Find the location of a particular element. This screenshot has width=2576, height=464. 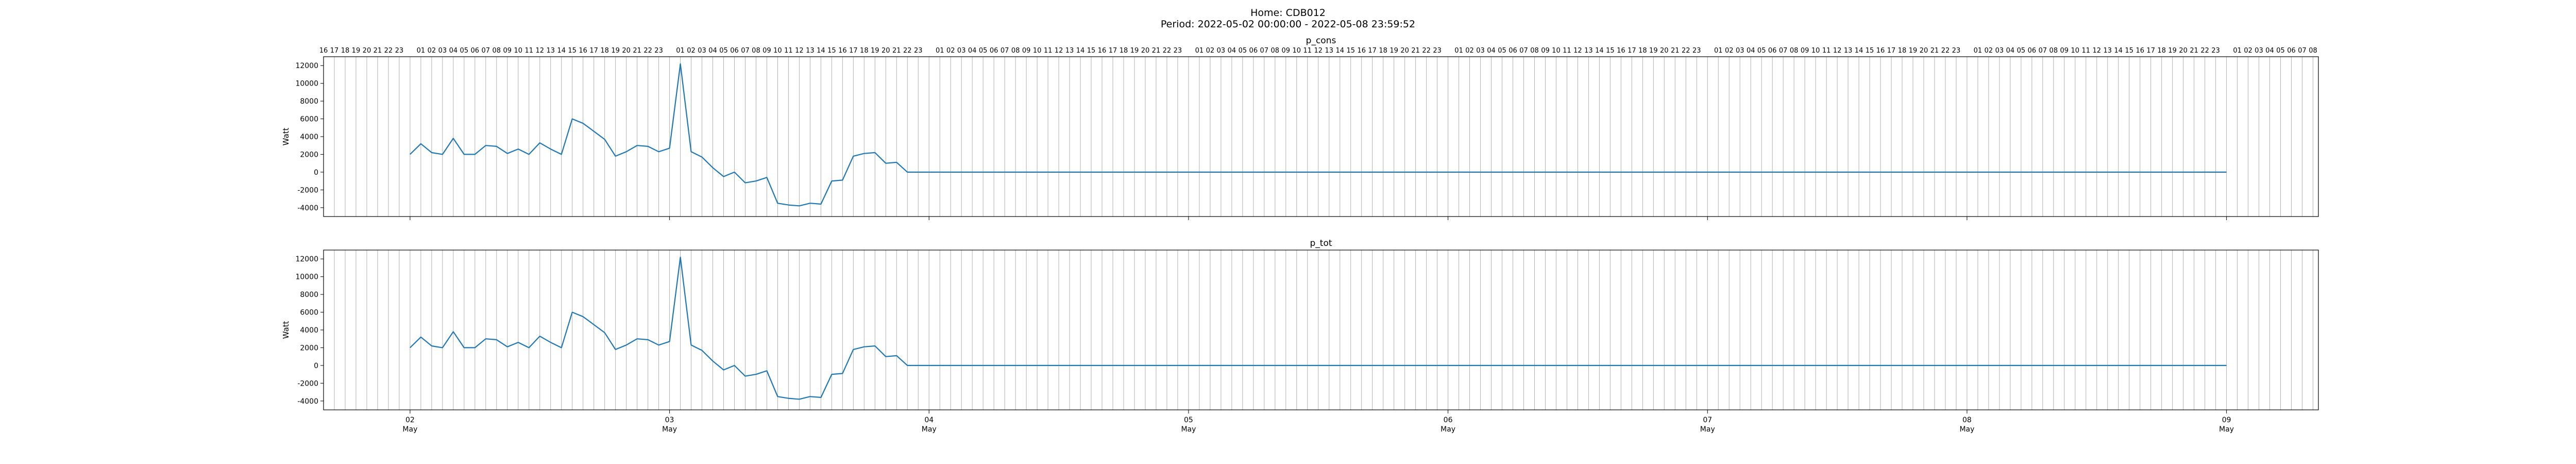

x-tick-label-day: 05 is located at coordinates (1188, 420).